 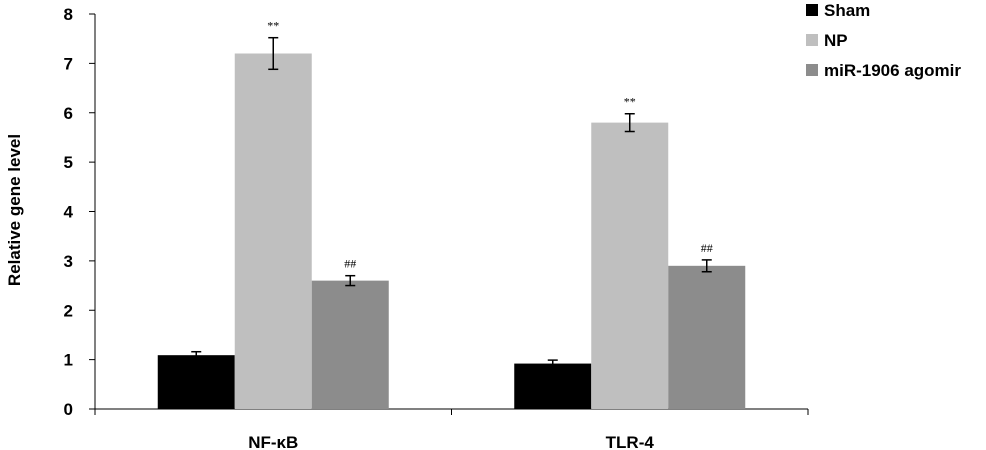 What do you see at coordinates (68, 14) in the screenshot?
I see `y-tick-label: 8` at bounding box center [68, 14].